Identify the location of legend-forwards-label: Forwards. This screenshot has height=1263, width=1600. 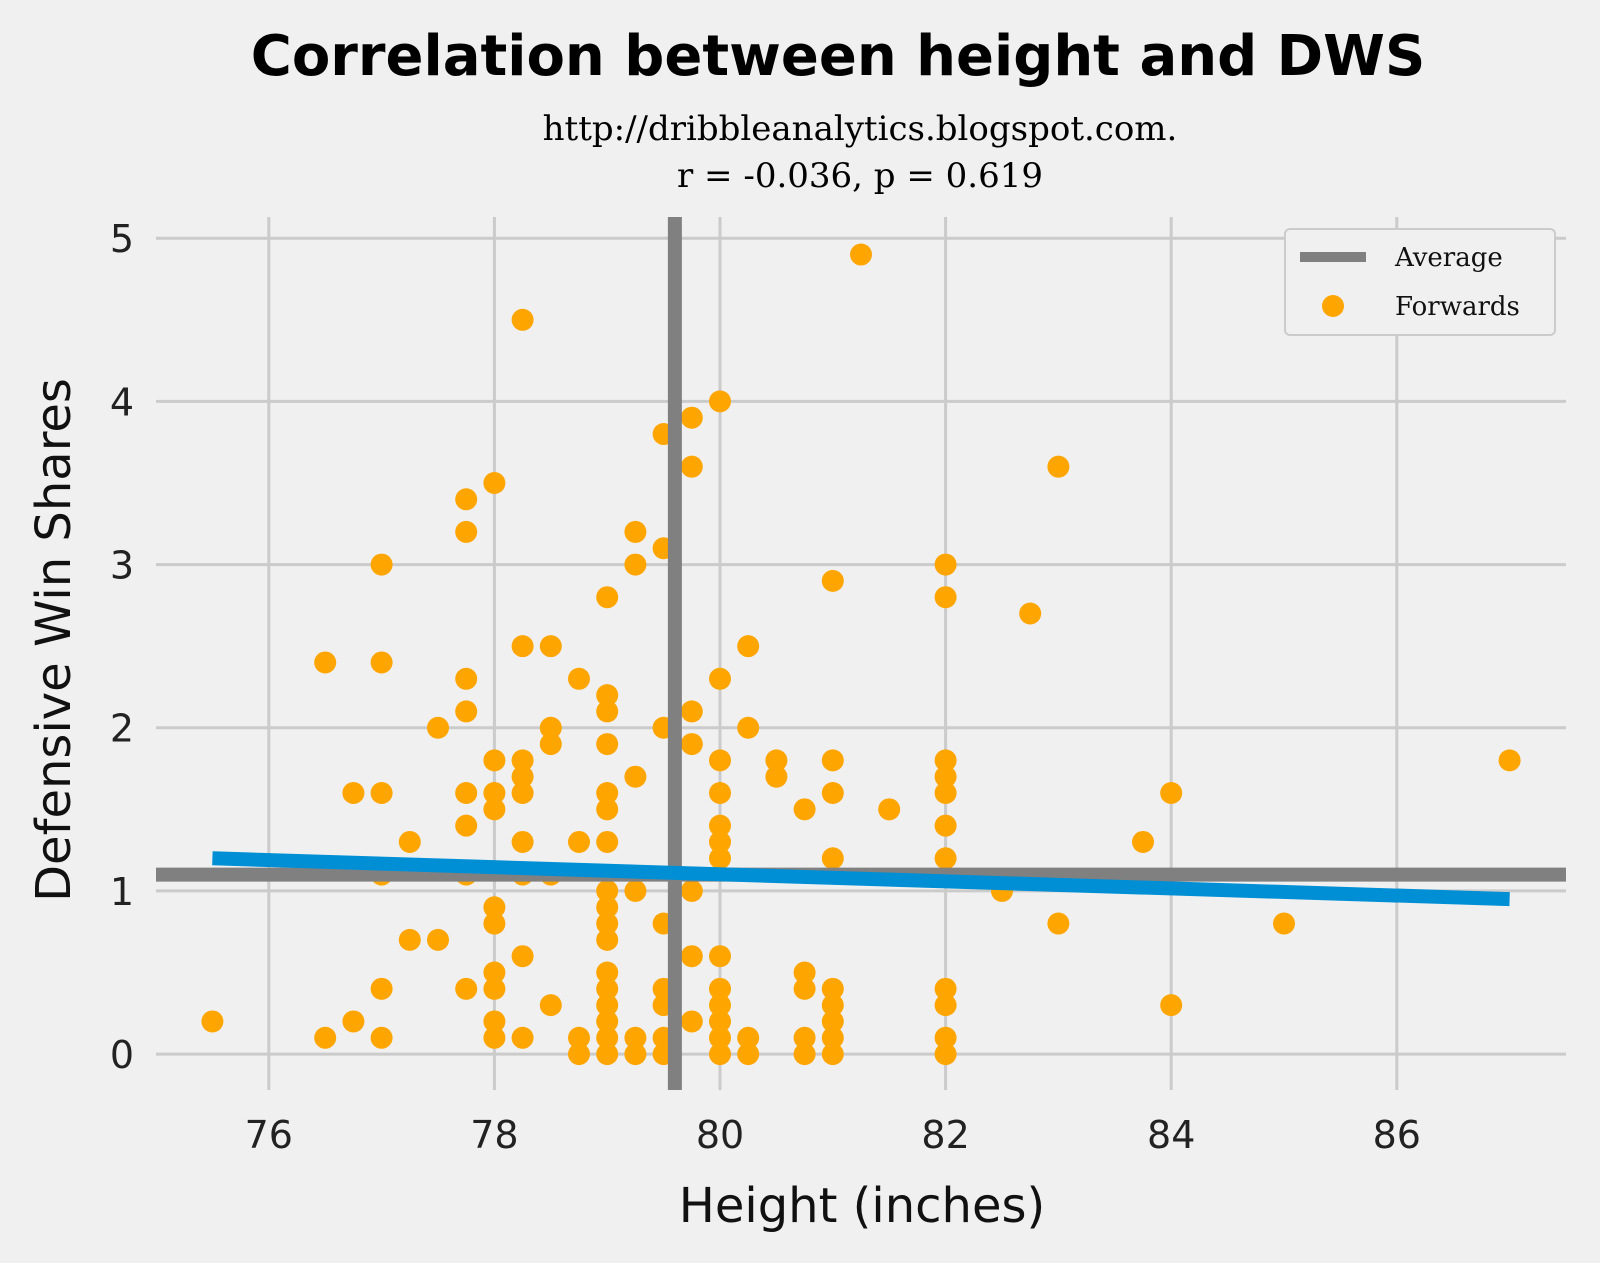
(1457, 307).